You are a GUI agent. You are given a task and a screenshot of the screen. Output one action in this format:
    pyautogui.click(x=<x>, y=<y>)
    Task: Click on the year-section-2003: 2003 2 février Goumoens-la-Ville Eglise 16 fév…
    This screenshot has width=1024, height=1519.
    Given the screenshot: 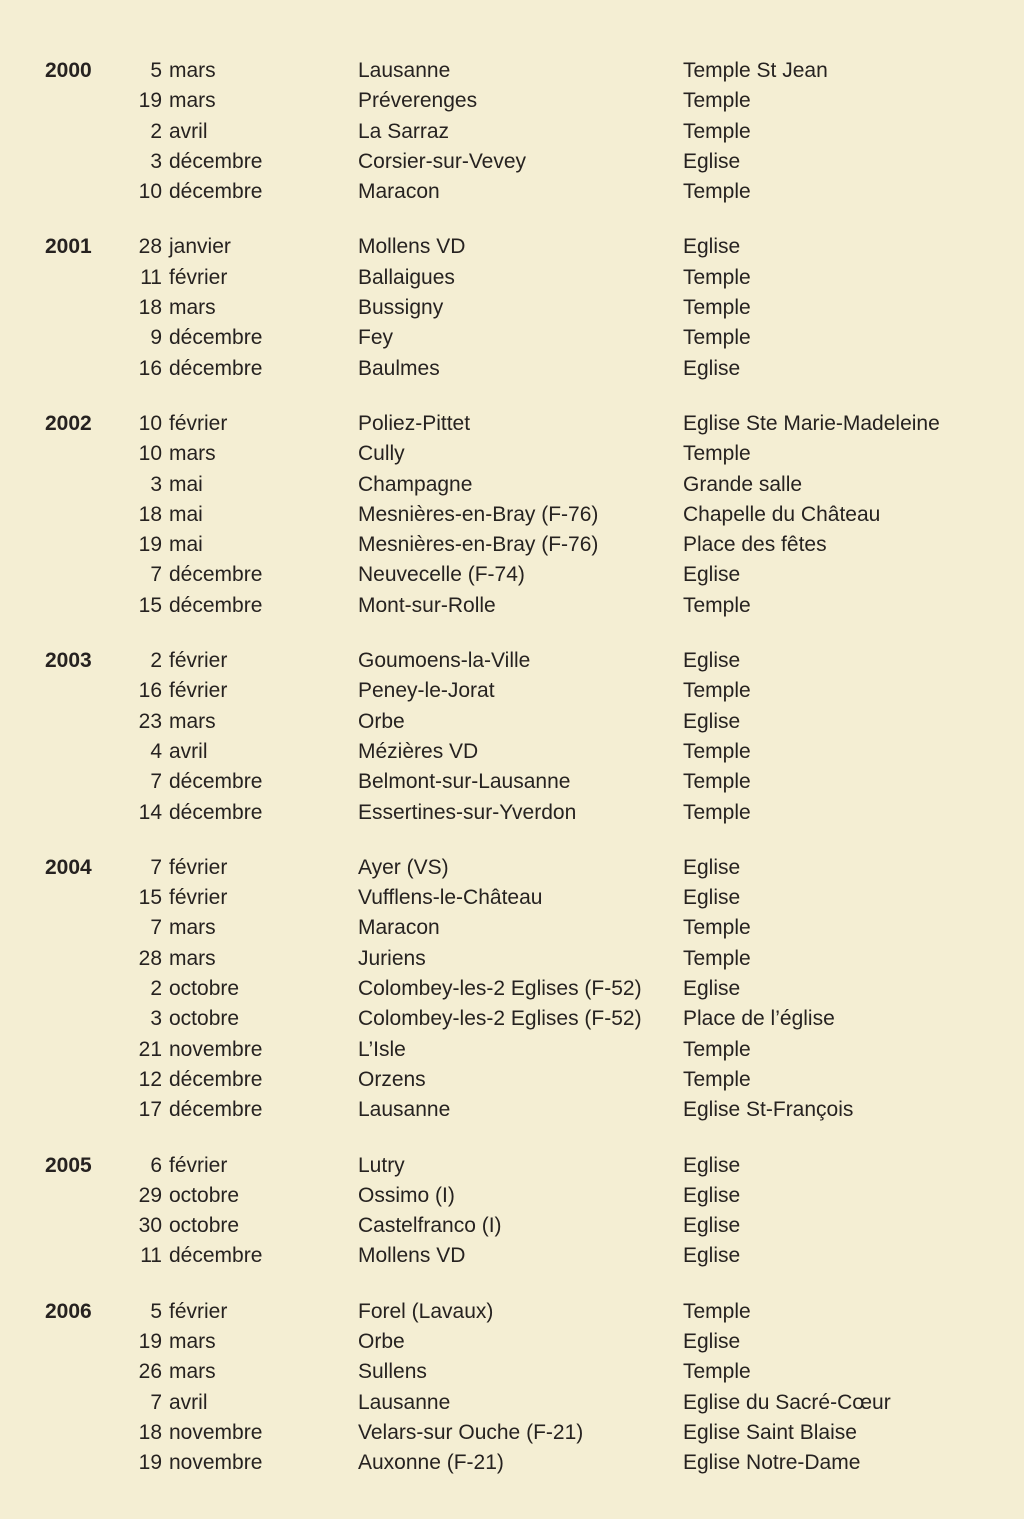 What is the action you would take?
    pyautogui.click(x=519, y=737)
    